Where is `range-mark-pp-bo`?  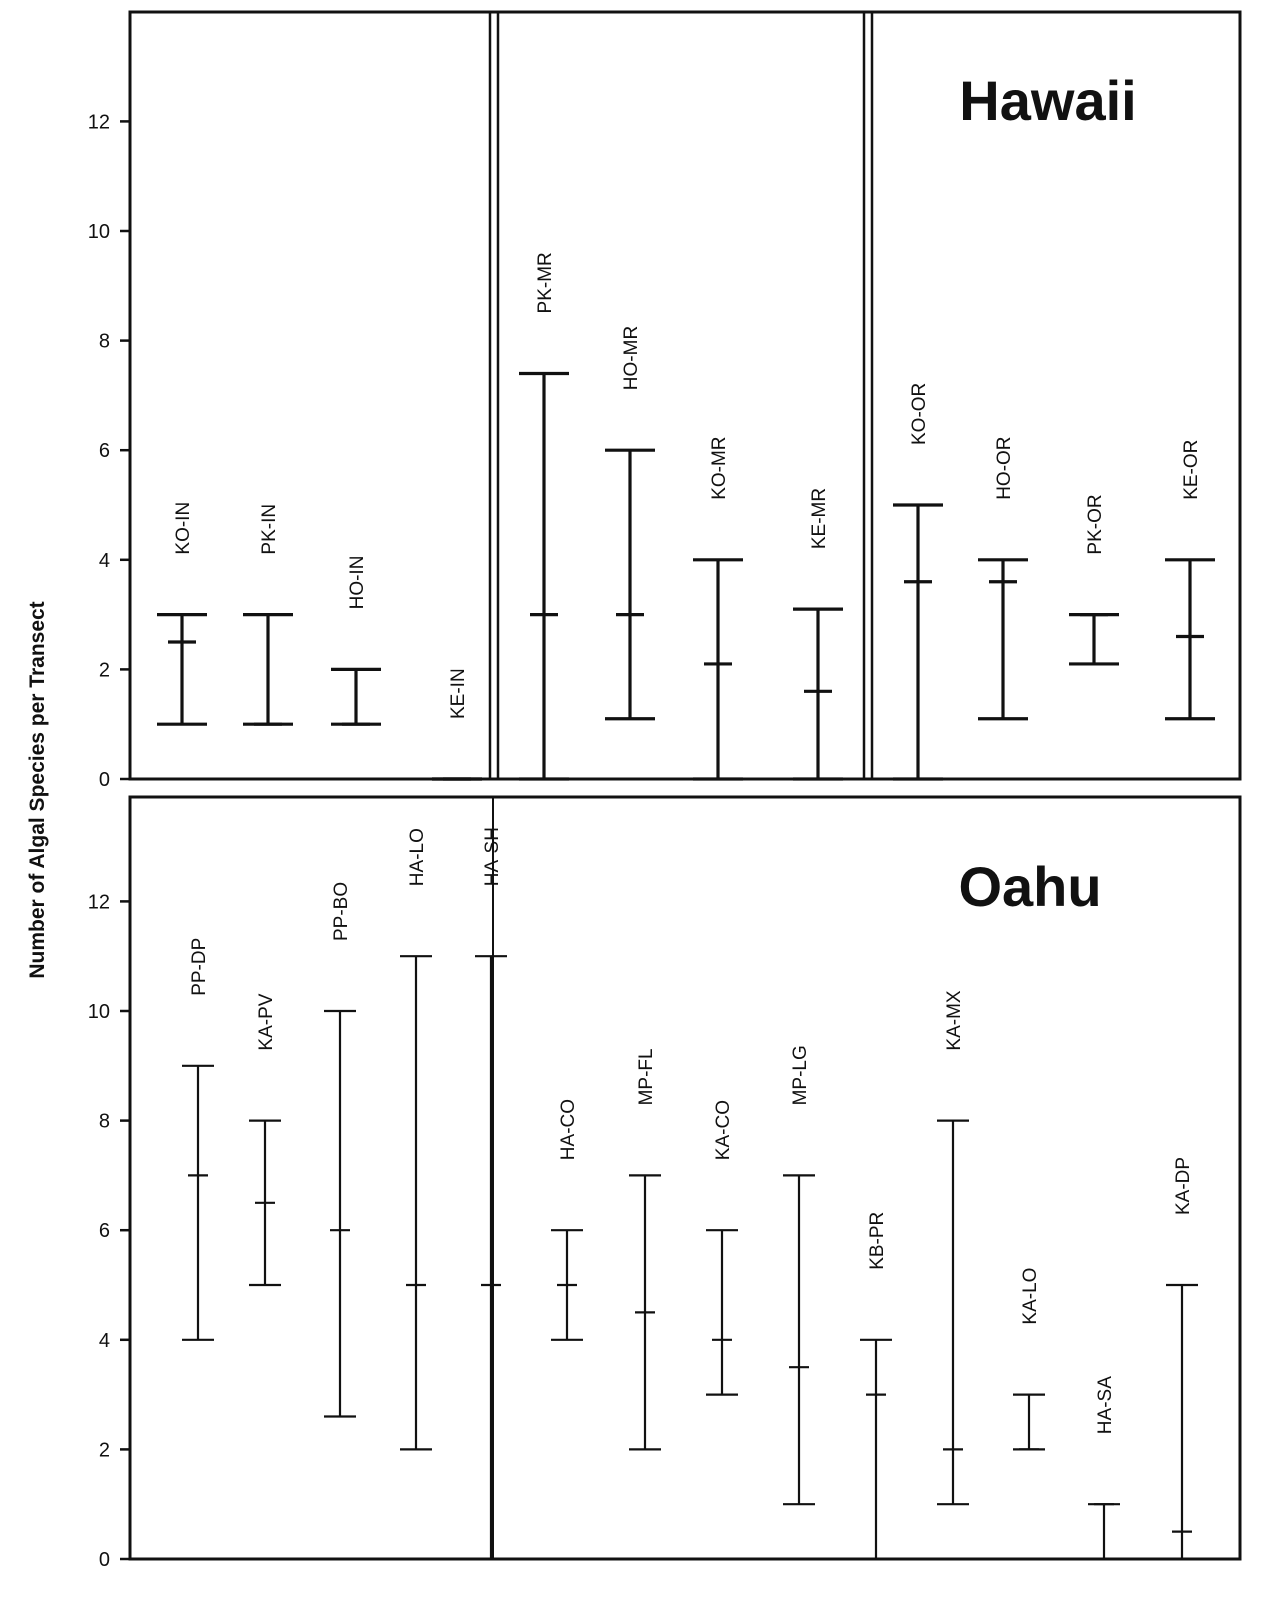
range-mark-pp-bo is located at coordinates (340, 1213).